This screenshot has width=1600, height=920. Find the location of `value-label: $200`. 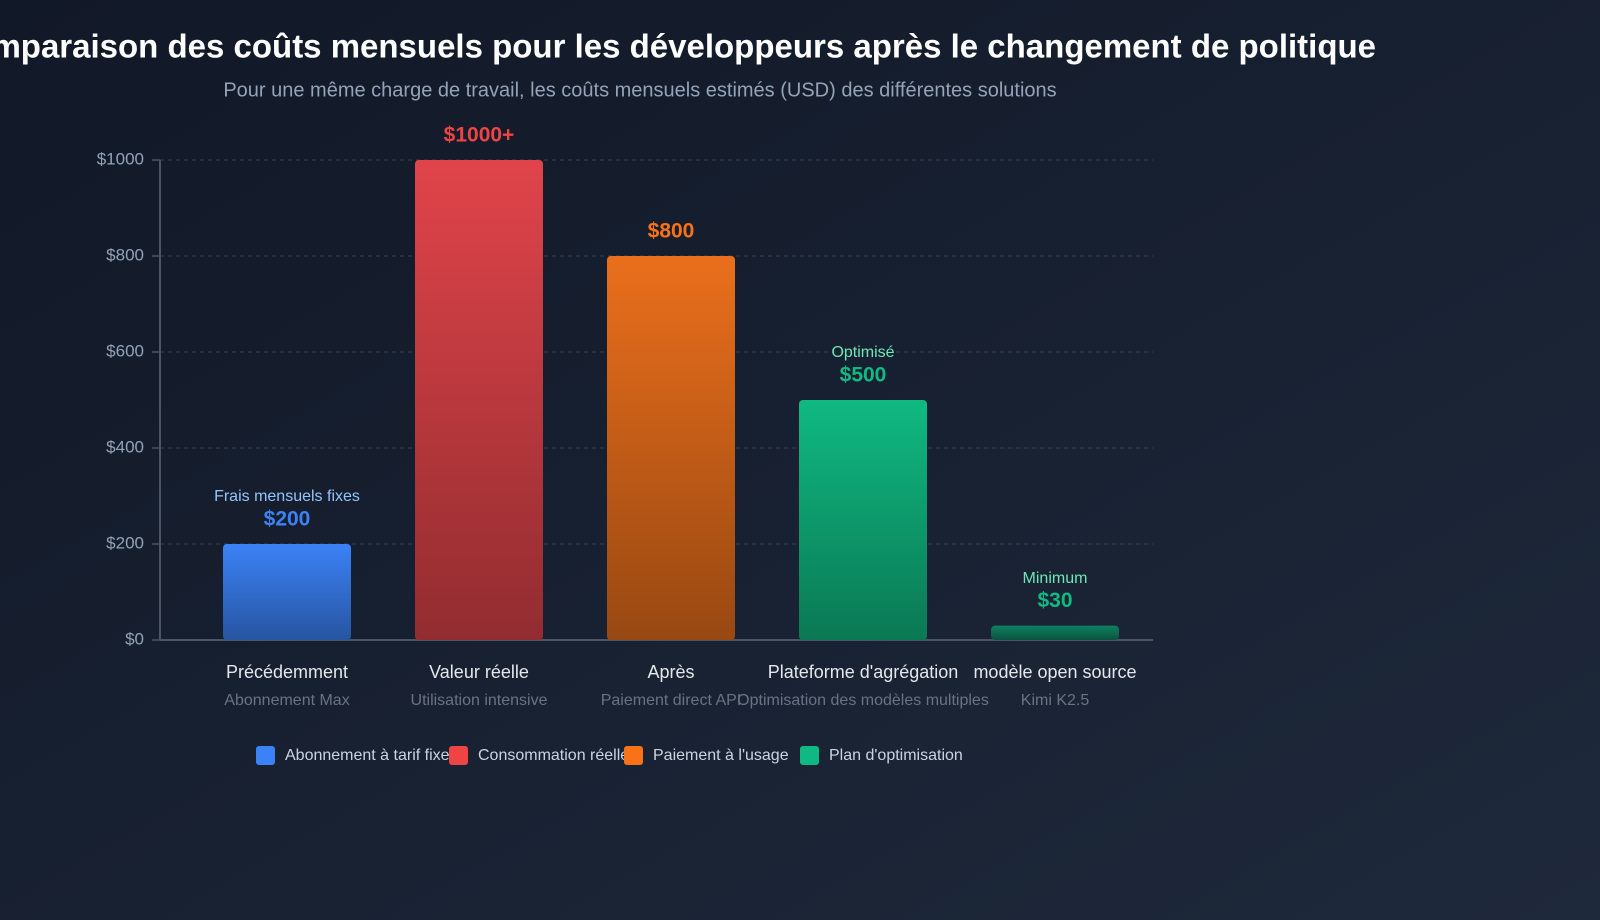

value-label: $200 is located at coordinates (287, 519).